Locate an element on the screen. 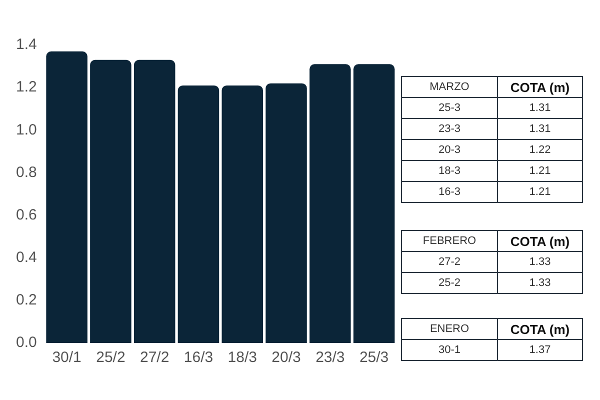  x-tick-label: 25/2 is located at coordinates (111, 357).